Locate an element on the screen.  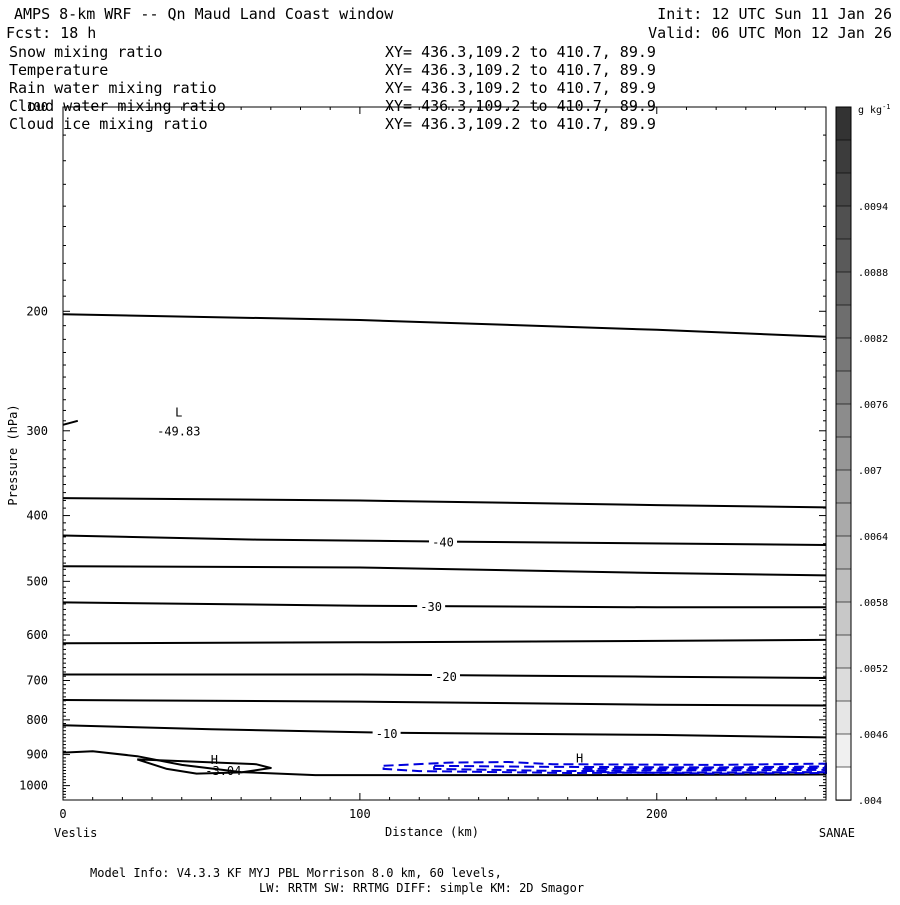
isotherm-label: -20 is located at coordinates (446, 677).